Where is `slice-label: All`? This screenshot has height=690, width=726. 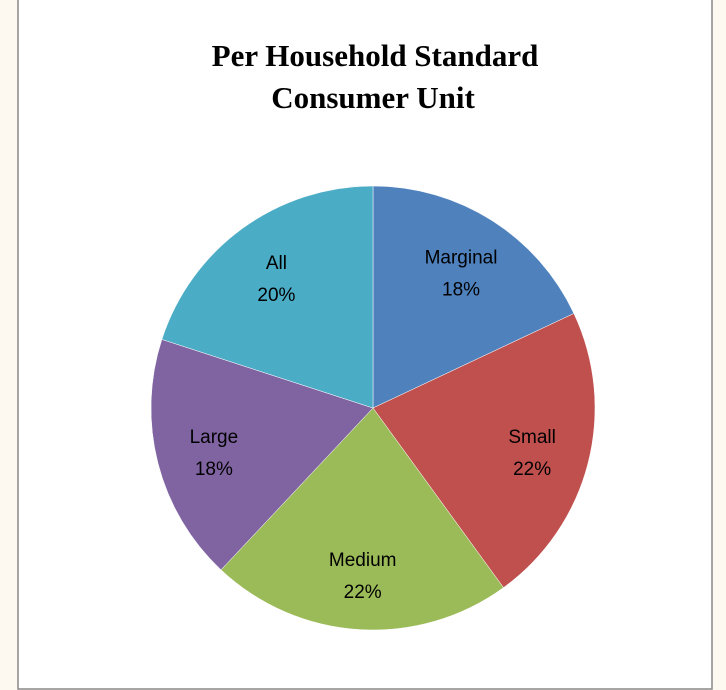
slice-label: All is located at coordinates (276, 263).